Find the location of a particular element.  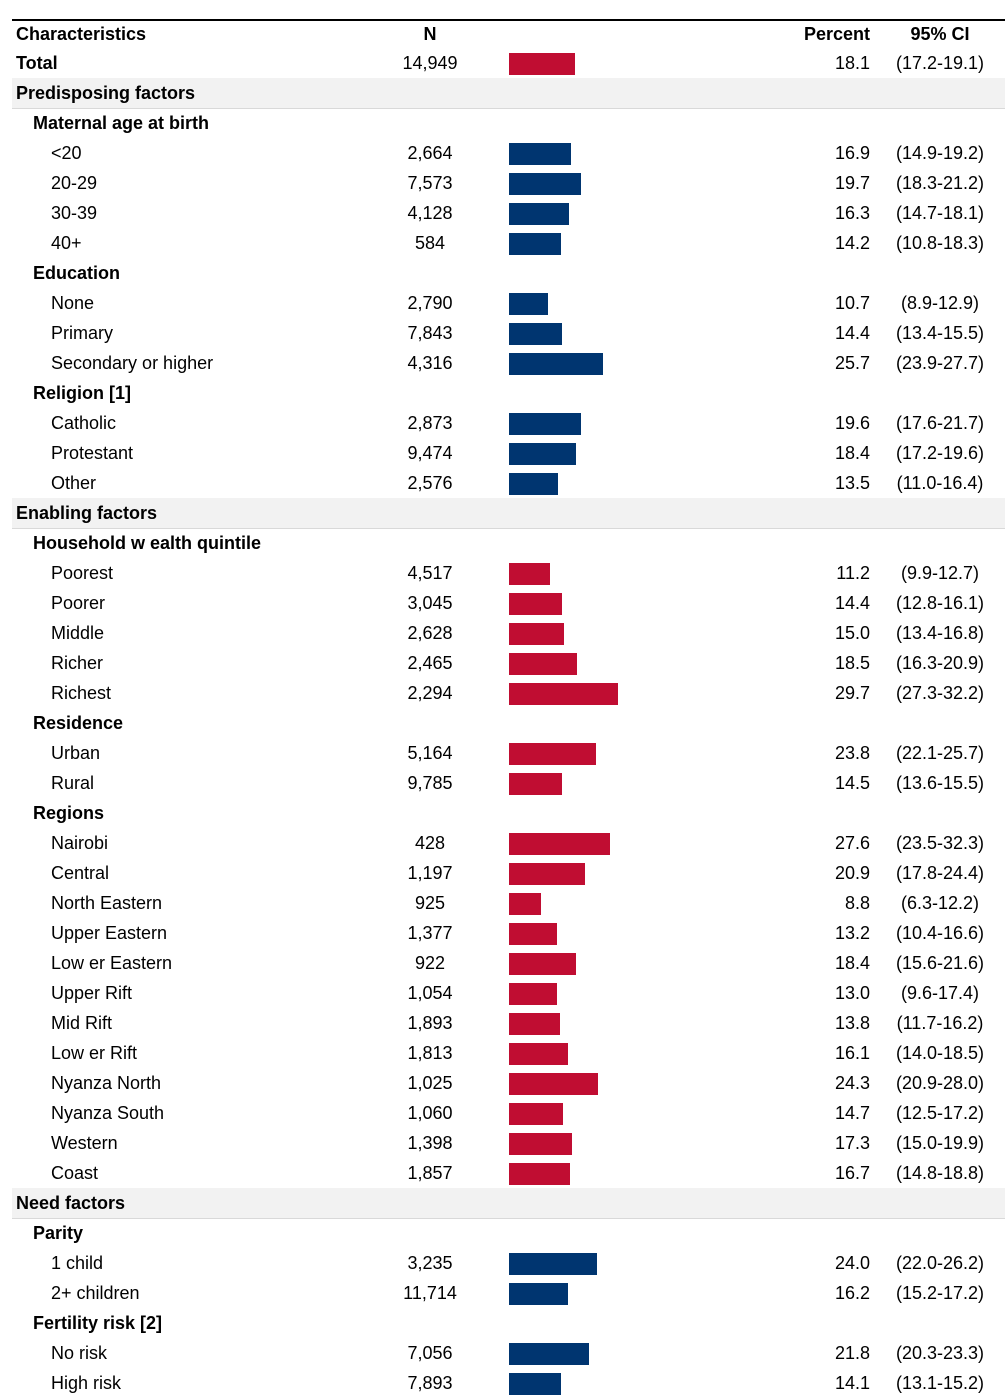

row-n: 9,785 is located at coordinates (430, 783).